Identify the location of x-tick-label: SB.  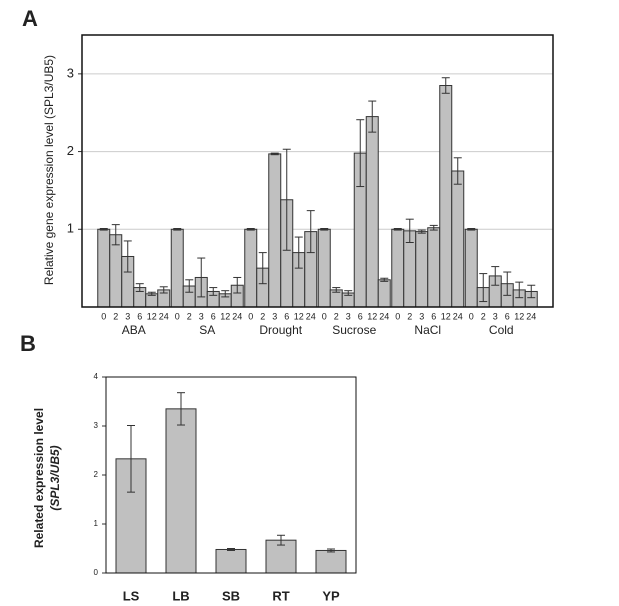
(231, 595).